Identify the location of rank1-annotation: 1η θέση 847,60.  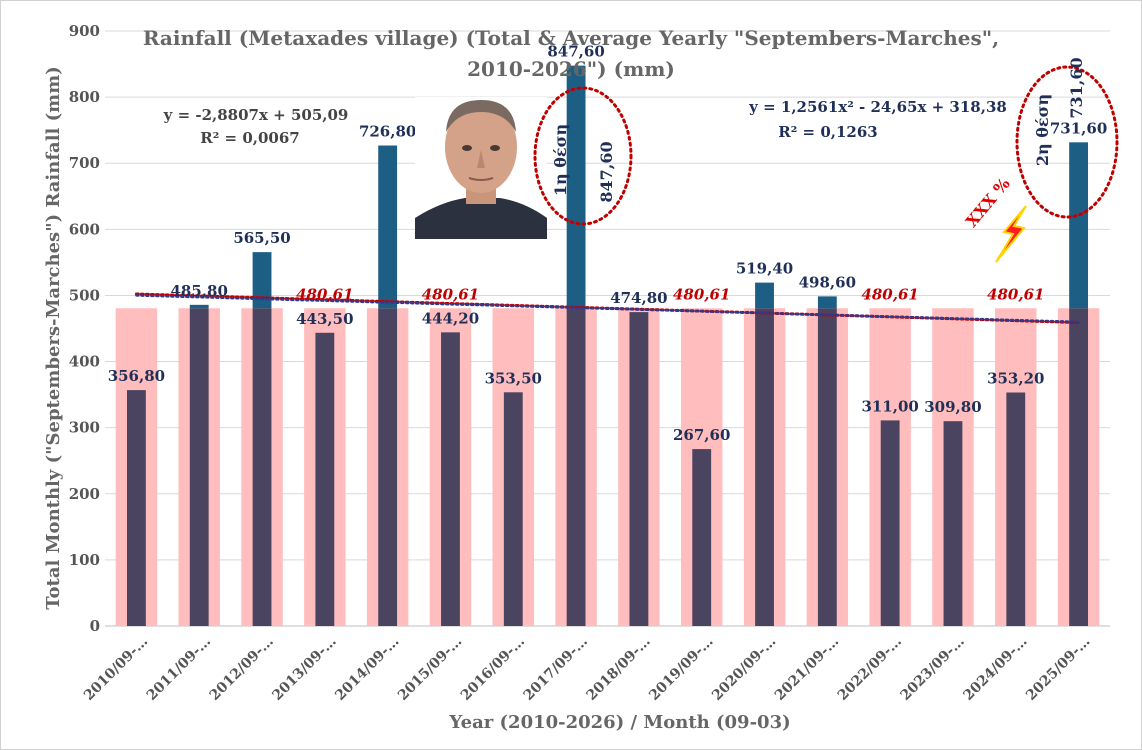
(583, 156).